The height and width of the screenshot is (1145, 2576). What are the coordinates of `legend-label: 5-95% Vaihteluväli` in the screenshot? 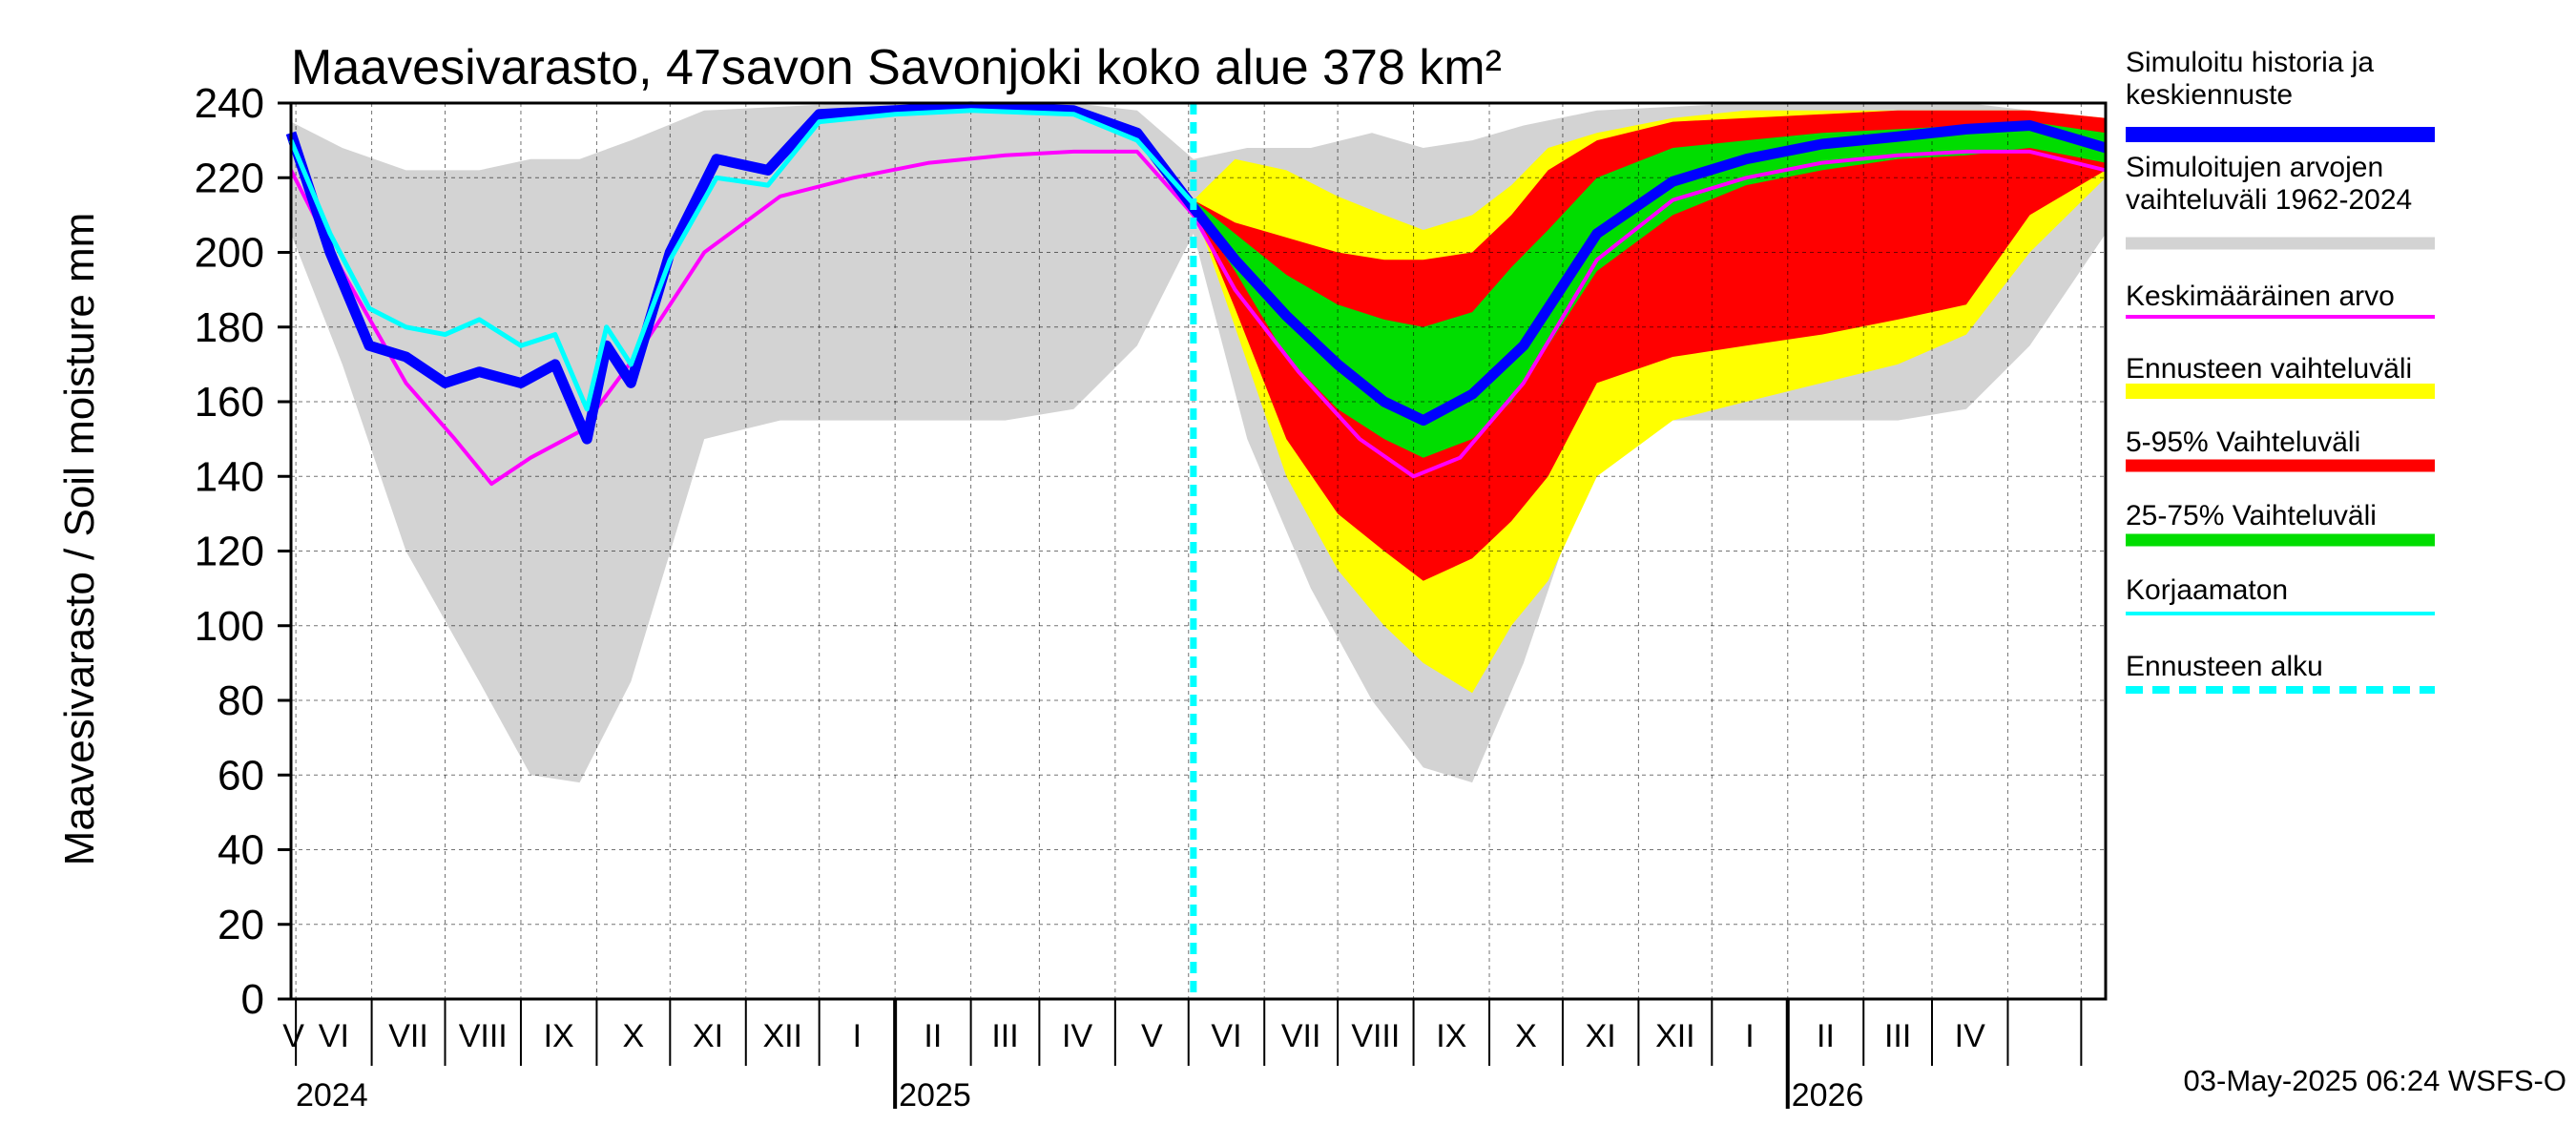 It's located at (2243, 443).